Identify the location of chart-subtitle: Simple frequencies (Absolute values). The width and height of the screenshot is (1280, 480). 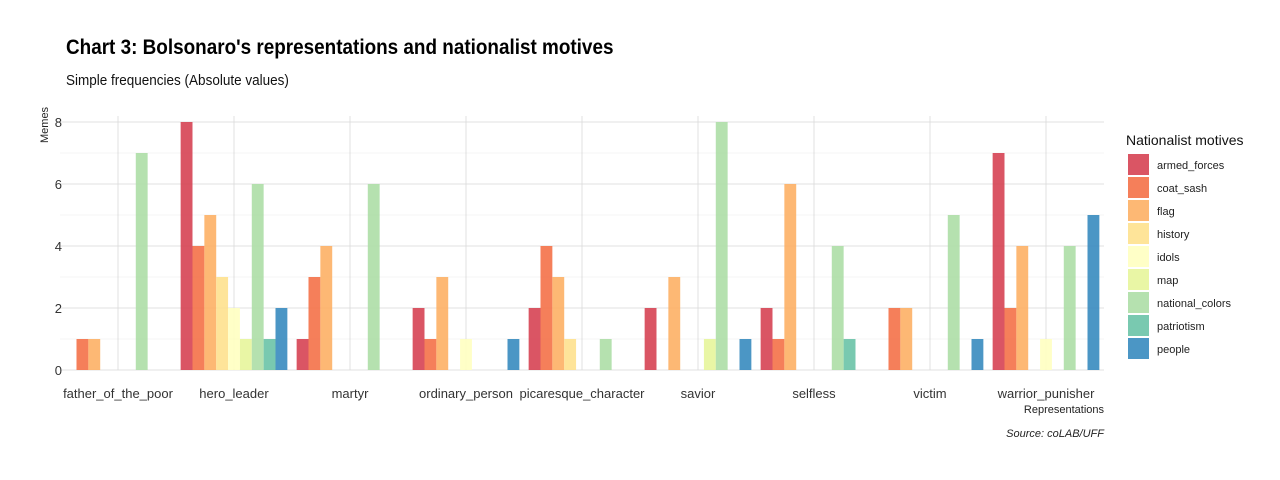
(177, 80).